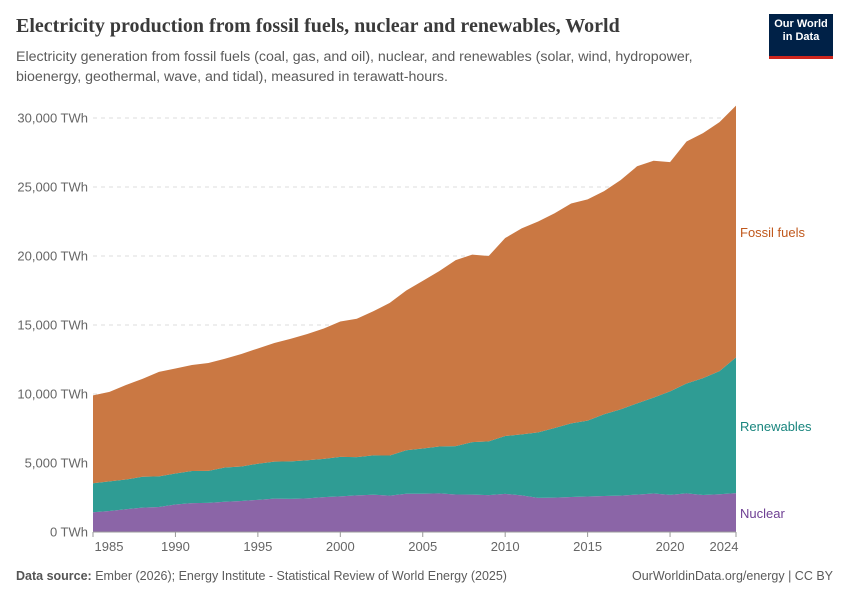  I want to click on series-label-fossil-fuels: Fossil fuels, so click(773, 232).